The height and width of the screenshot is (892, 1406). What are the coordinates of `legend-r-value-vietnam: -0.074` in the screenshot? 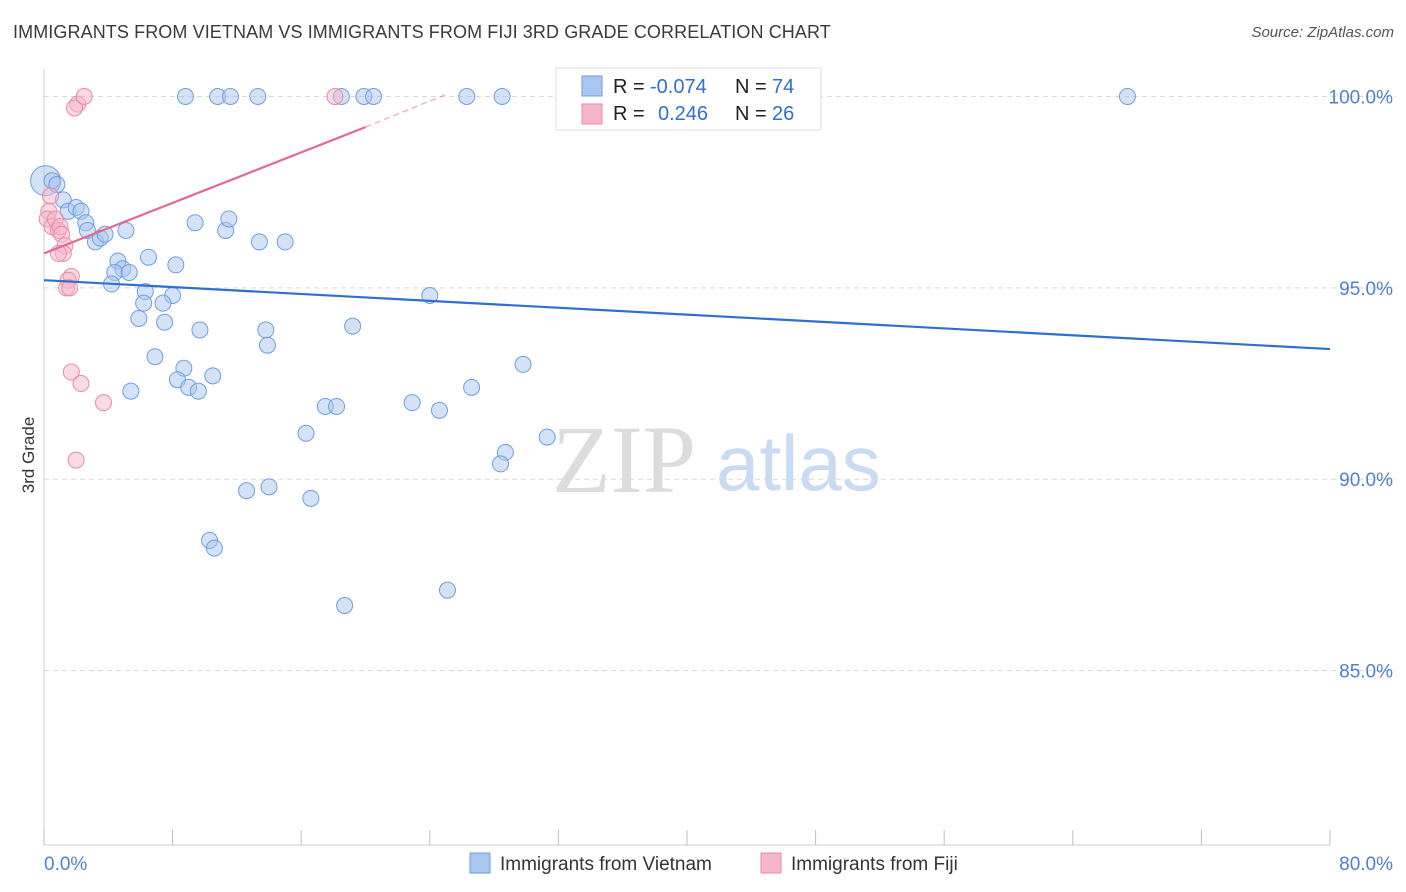 It's located at (678, 87).